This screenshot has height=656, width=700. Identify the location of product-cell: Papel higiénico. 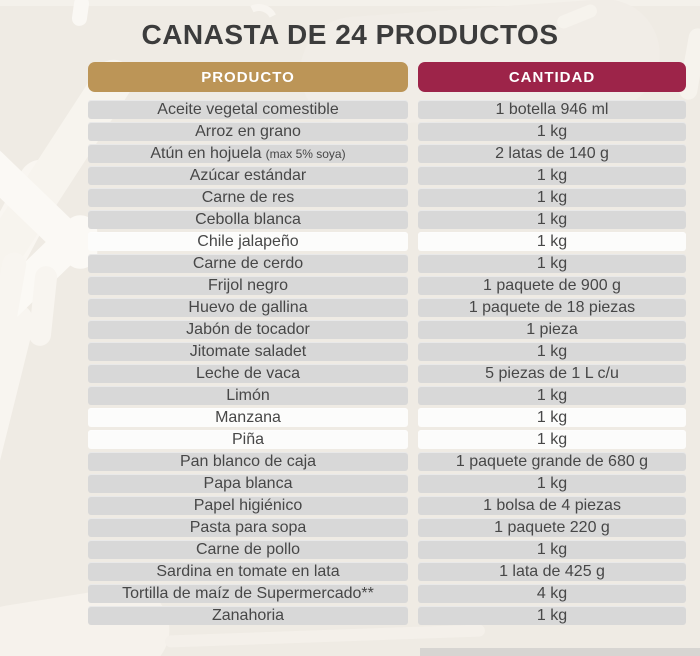
(248, 505).